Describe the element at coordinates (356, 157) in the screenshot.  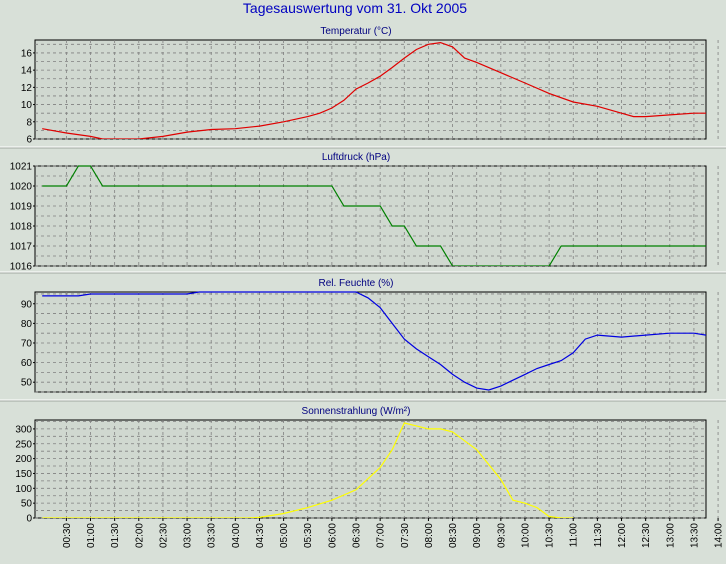
I see `panel-title: Luftdruck (hPa)` at that location.